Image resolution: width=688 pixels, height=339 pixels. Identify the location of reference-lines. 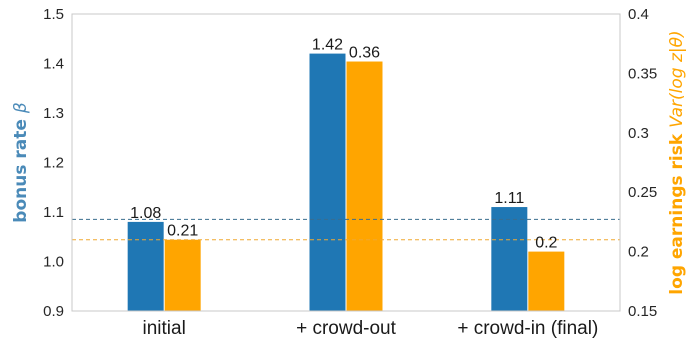
(346, 229).